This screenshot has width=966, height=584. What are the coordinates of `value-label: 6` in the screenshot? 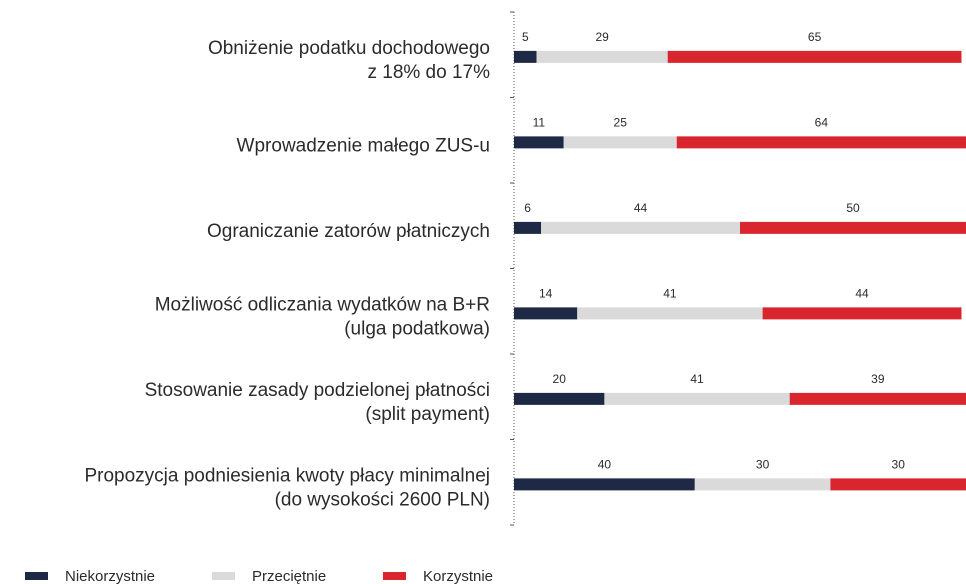 It's located at (527, 208).